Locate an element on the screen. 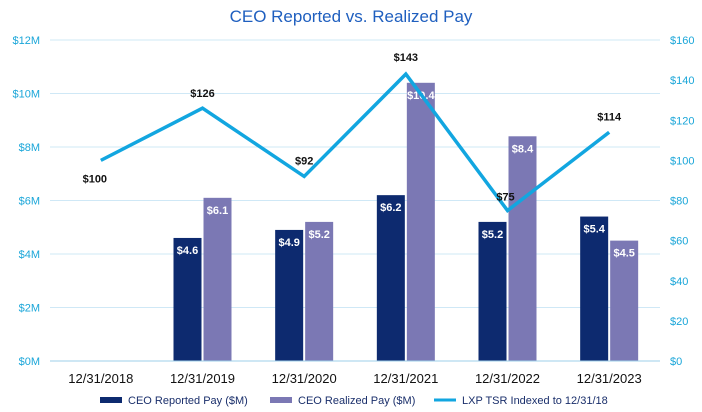  y-right-tick-label: $0 is located at coordinates (676, 362).